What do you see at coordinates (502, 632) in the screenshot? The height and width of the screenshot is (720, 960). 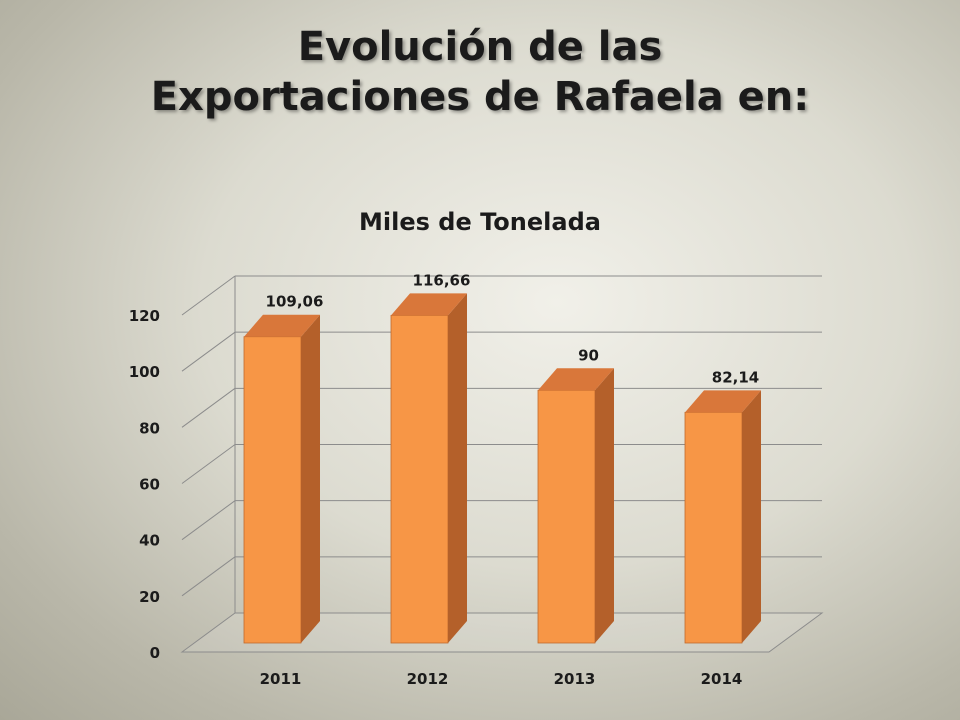 I see `chart-floor` at bounding box center [502, 632].